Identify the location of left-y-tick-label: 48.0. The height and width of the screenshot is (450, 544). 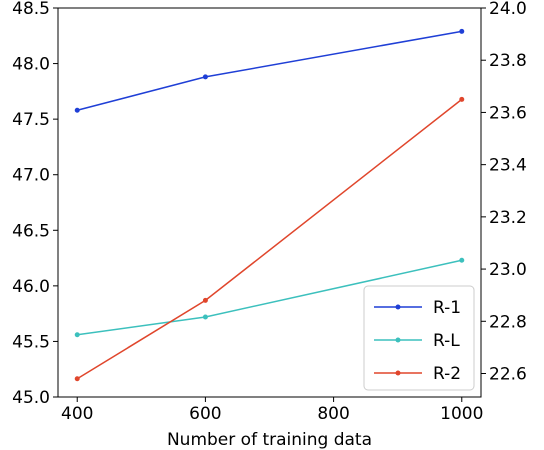
(31, 65).